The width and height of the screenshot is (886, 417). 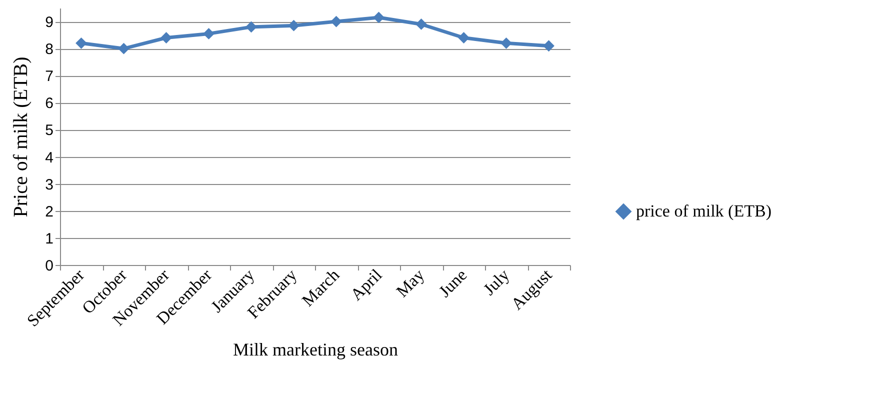 What do you see at coordinates (453, 283) in the screenshot?
I see `x-tick-label: June` at bounding box center [453, 283].